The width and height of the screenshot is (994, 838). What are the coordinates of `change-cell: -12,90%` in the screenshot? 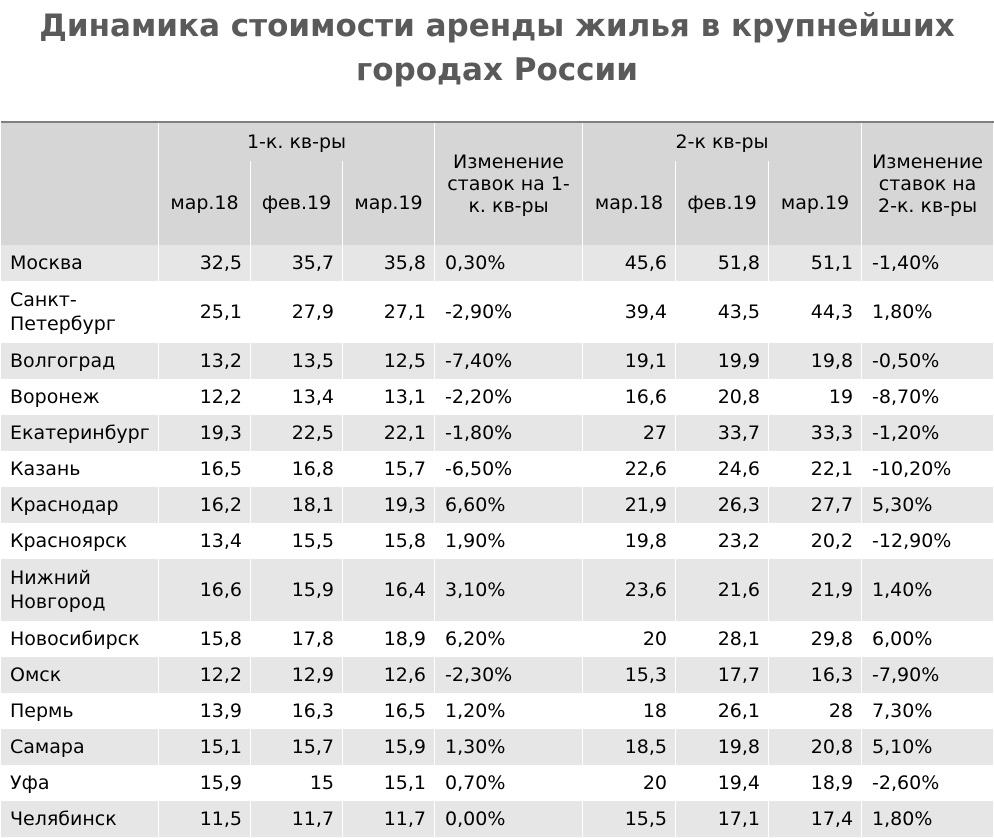 It's located at (927, 541).